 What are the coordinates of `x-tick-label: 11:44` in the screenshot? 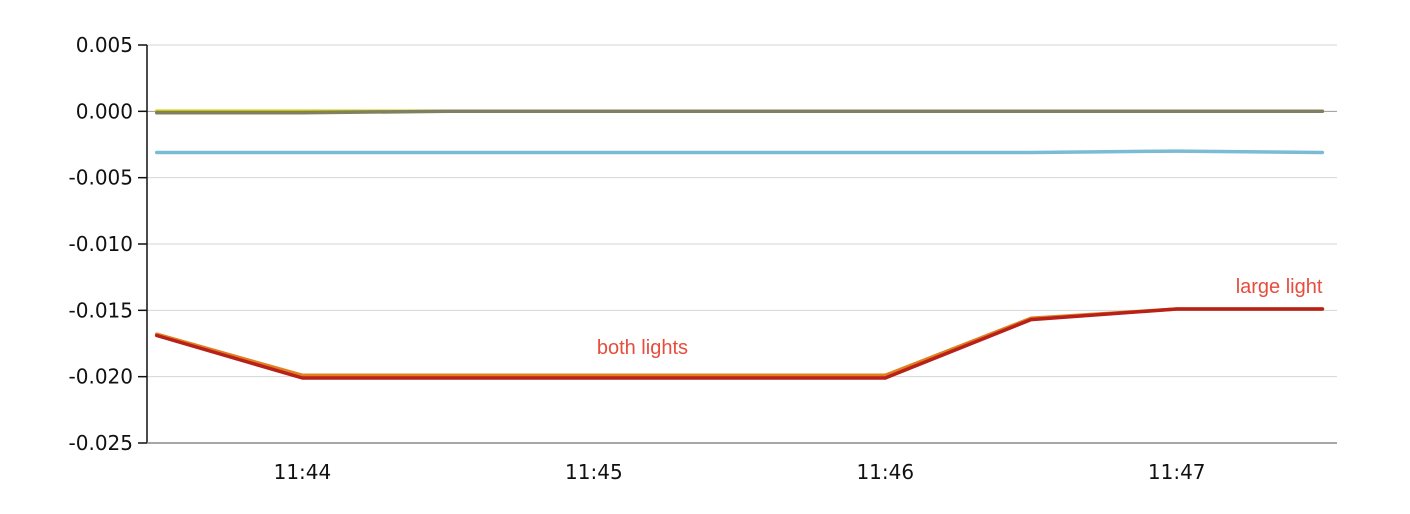 It's located at (303, 472).